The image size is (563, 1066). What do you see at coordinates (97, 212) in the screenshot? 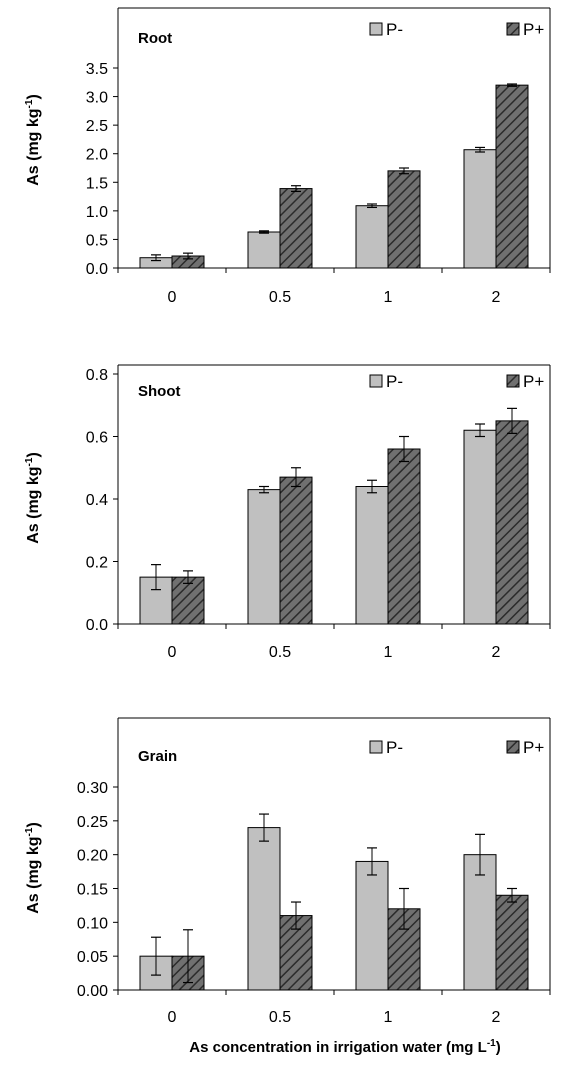
I see `y-tick-label: 1.0` at bounding box center [97, 212].